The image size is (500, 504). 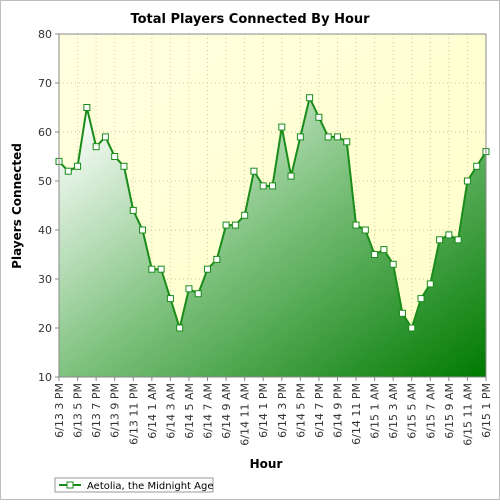 What do you see at coordinates (319, 410) in the screenshot?
I see `x-tick-label: 6/14 7 PM` at bounding box center [319, 410].